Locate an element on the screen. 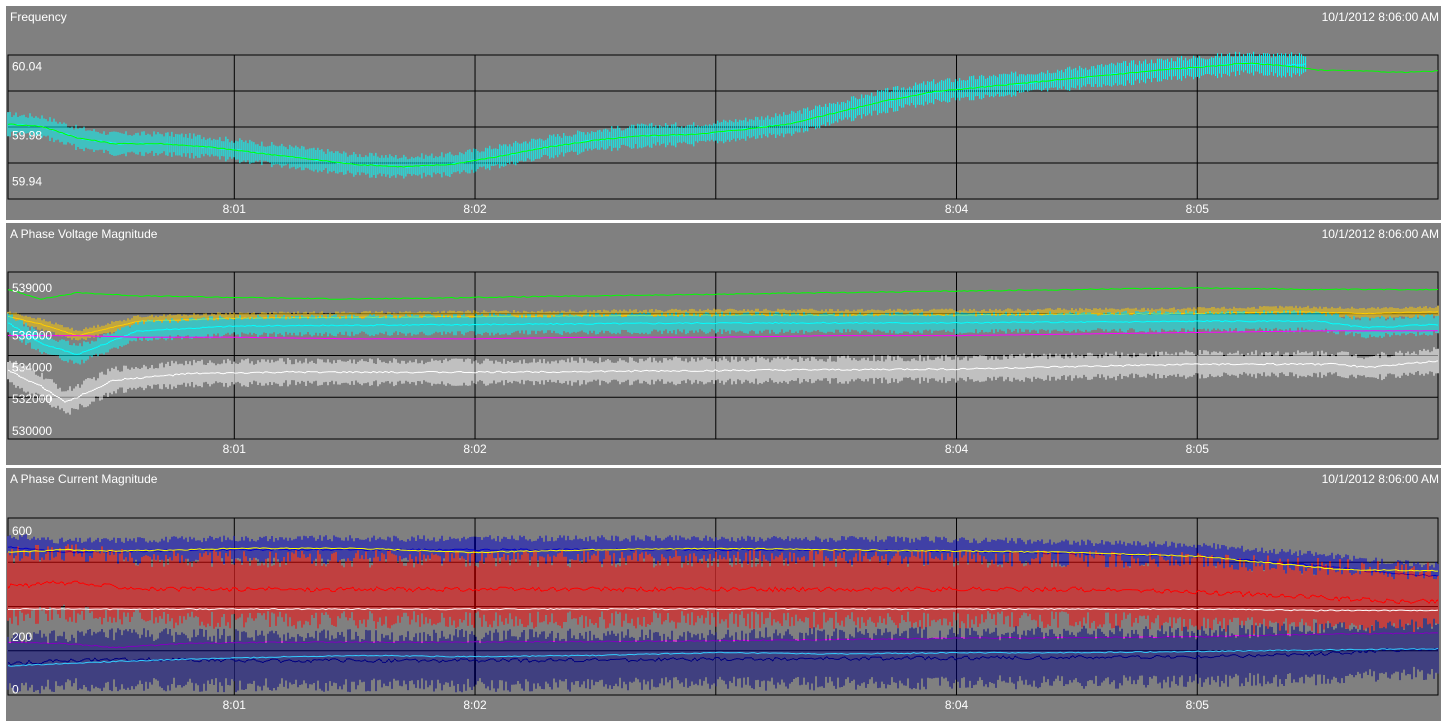 The image size is (1441, 725). y-tick-label: 536000 is located at coordinates (32, 336).